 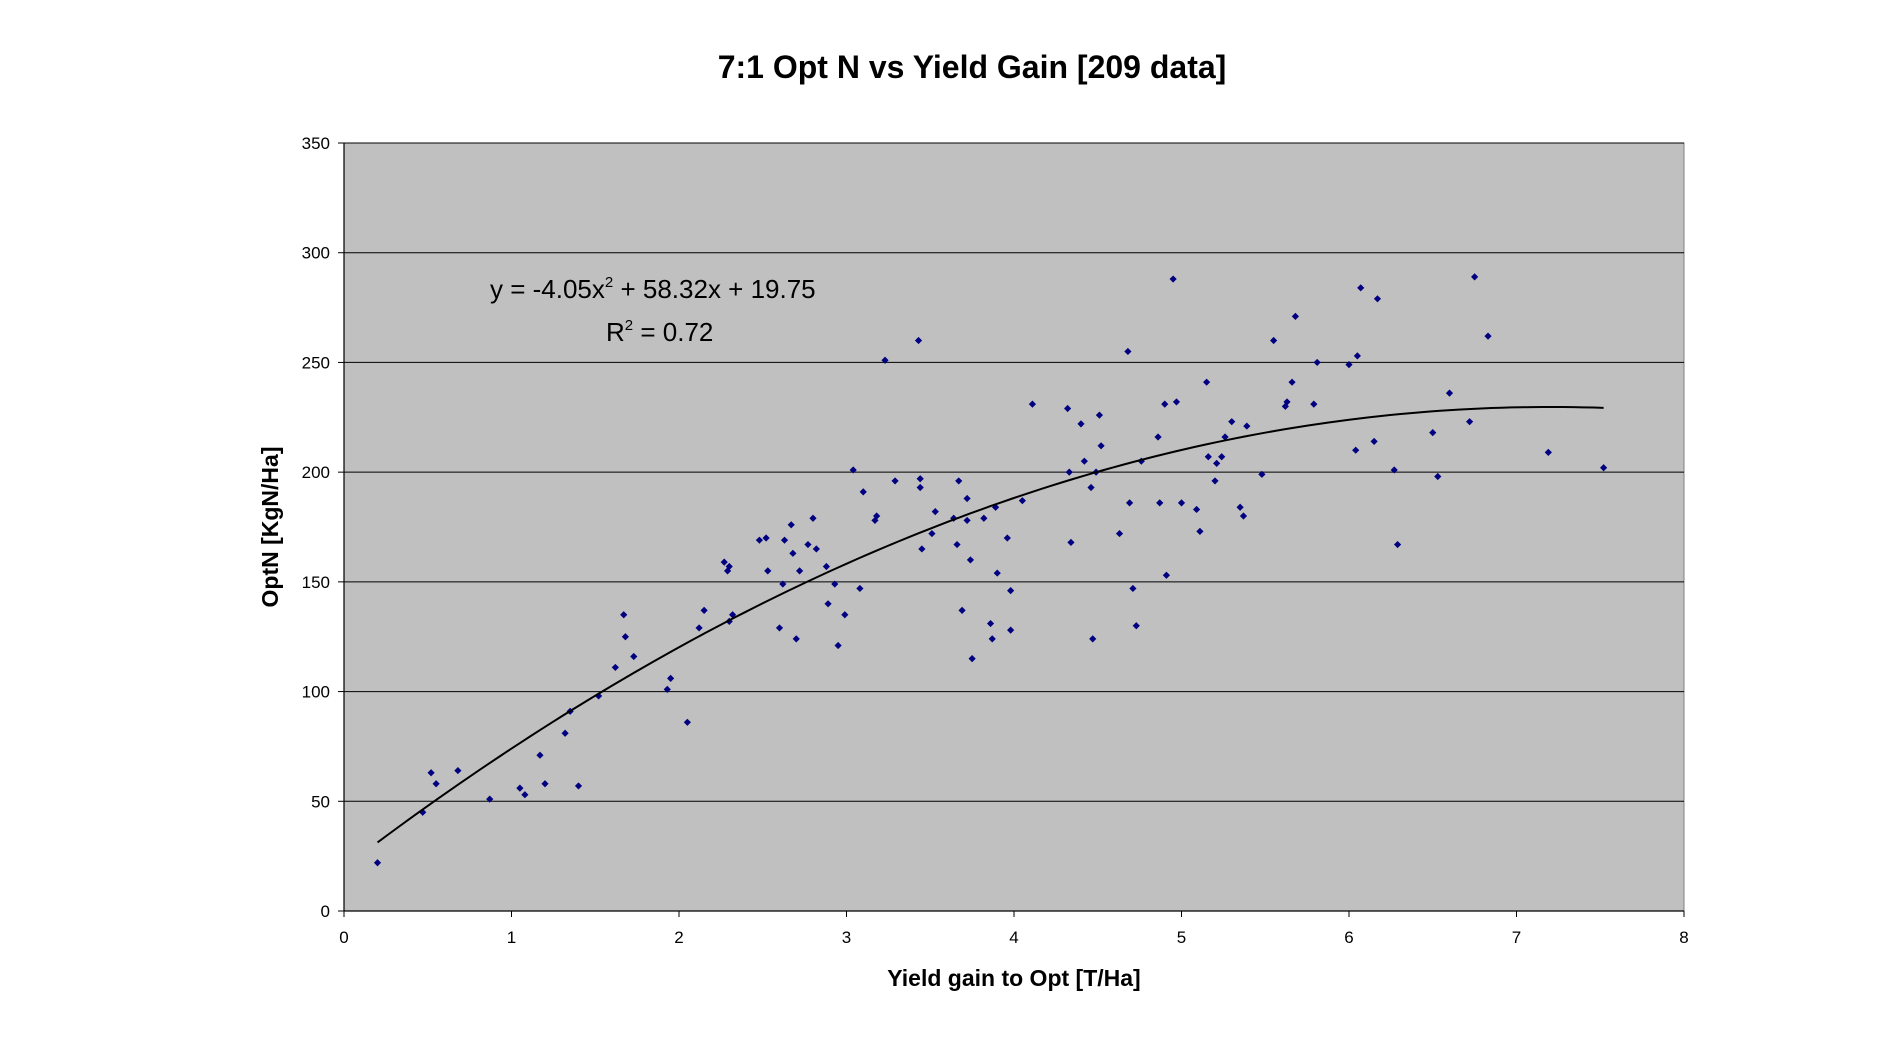 What do you see at coordinates (316, 362) in the screenshot?
I see `y-tick-label: 250` at bounding box center [316, 362].